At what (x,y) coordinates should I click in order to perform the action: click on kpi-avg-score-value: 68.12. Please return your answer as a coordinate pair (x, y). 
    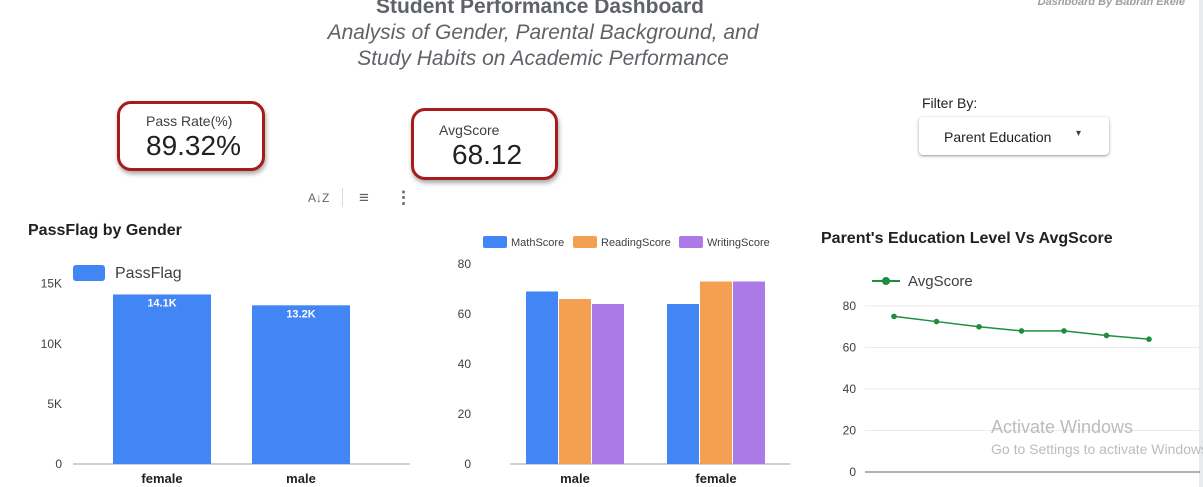
    Looking at the image, I should click on (487, 154).